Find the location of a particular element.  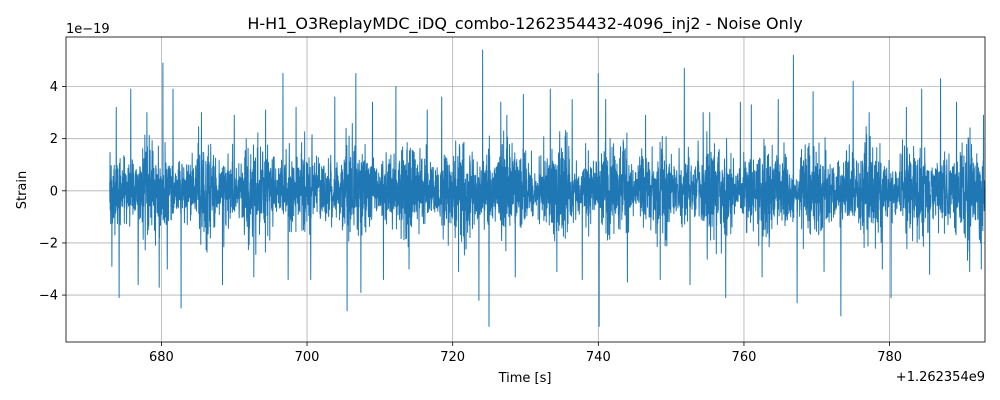

x-tick-label: 720 is located at coordinates (452, 357).